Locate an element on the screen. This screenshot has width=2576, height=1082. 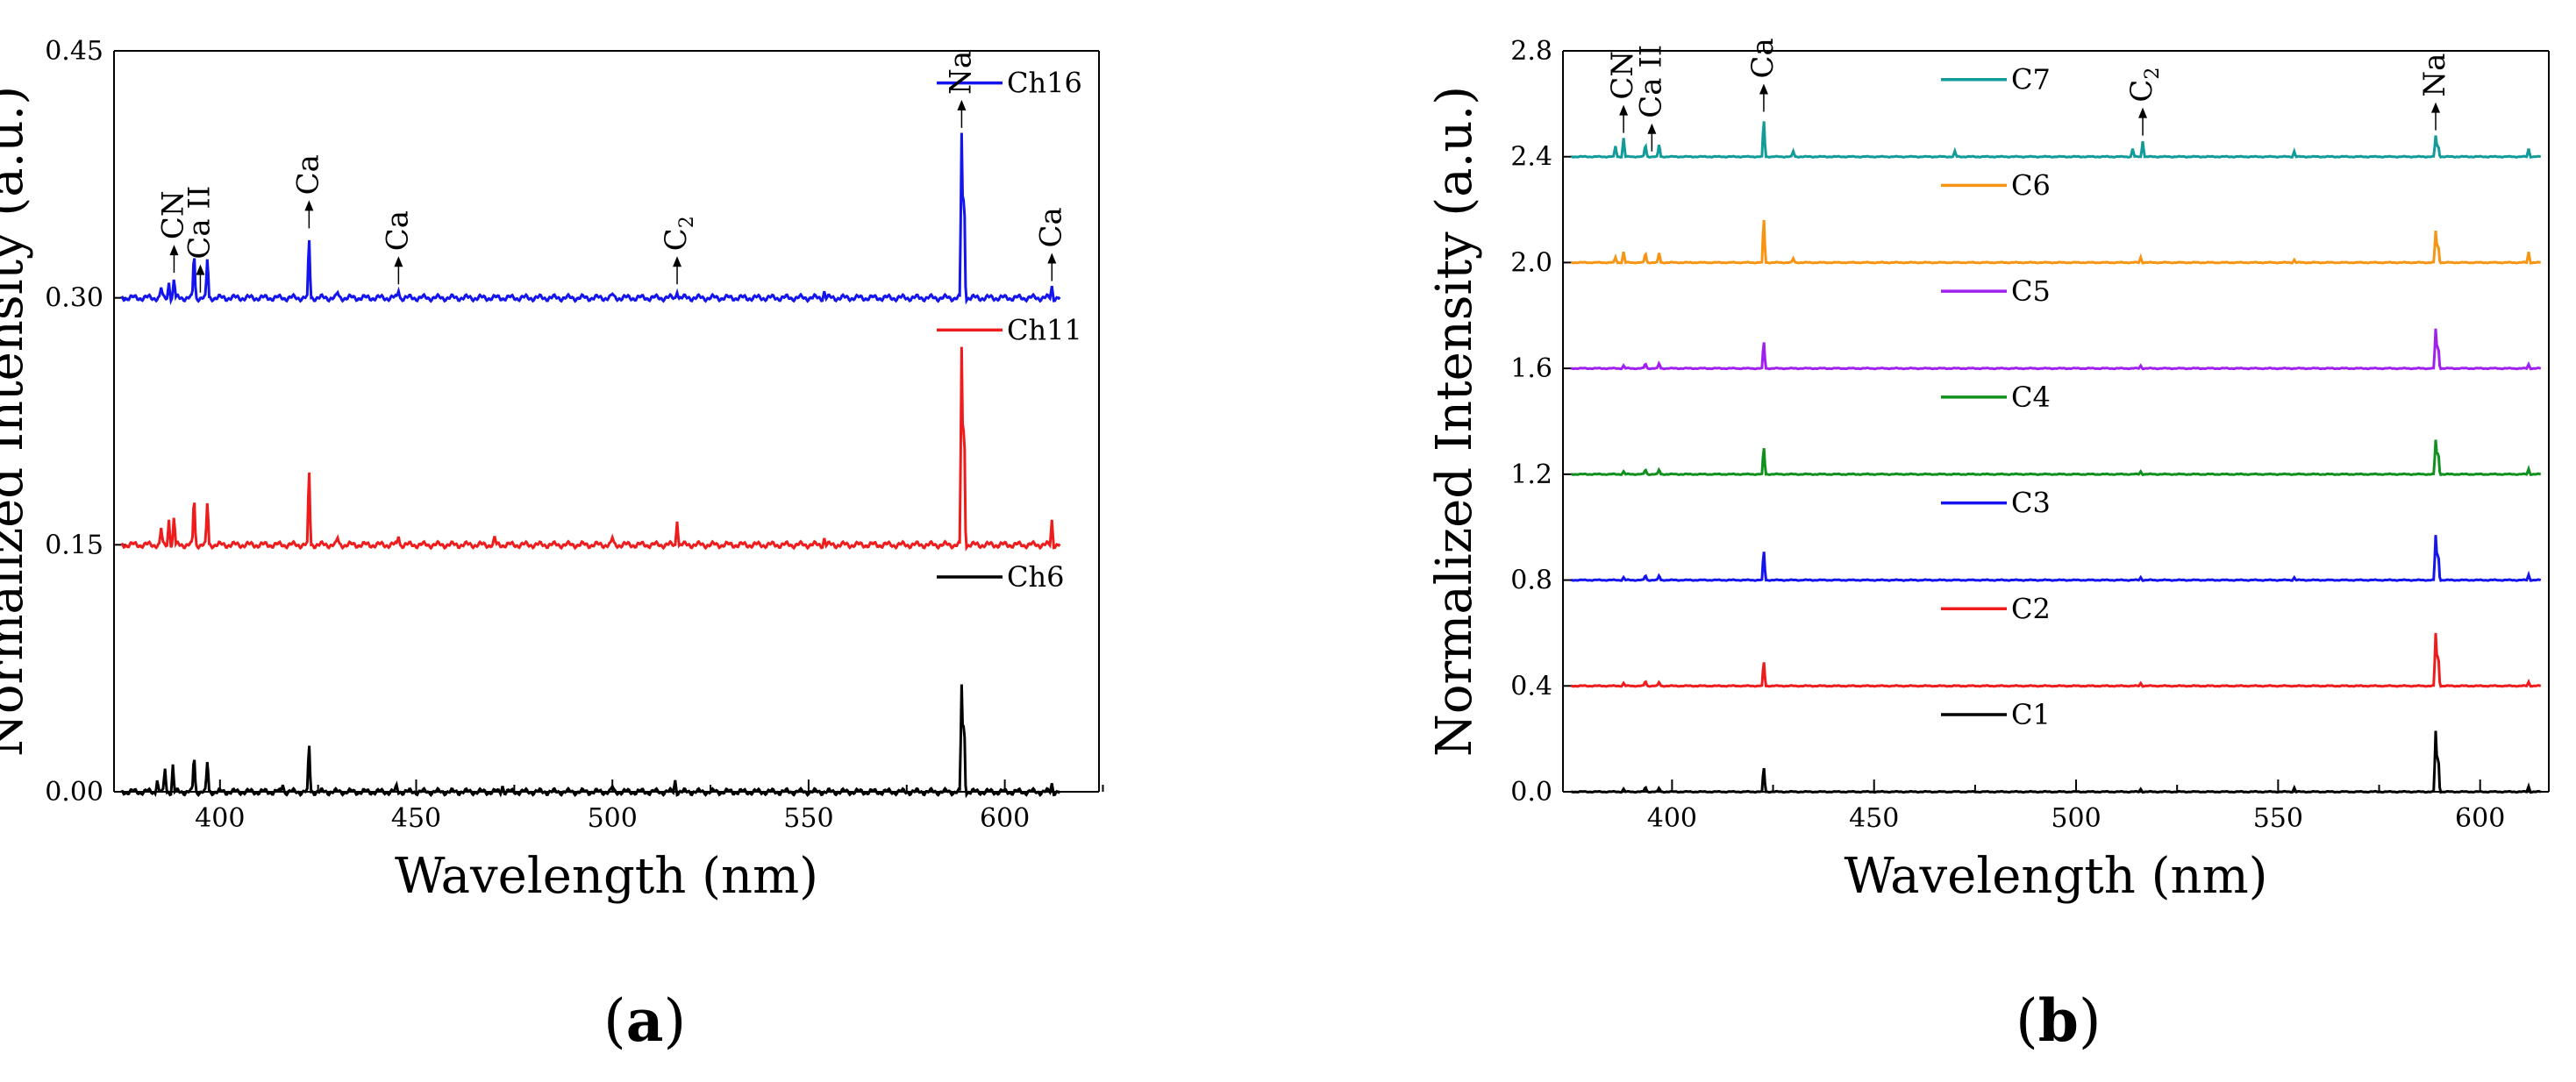
y-tick-label: 2.4 is located at coordinates (1531, 157).